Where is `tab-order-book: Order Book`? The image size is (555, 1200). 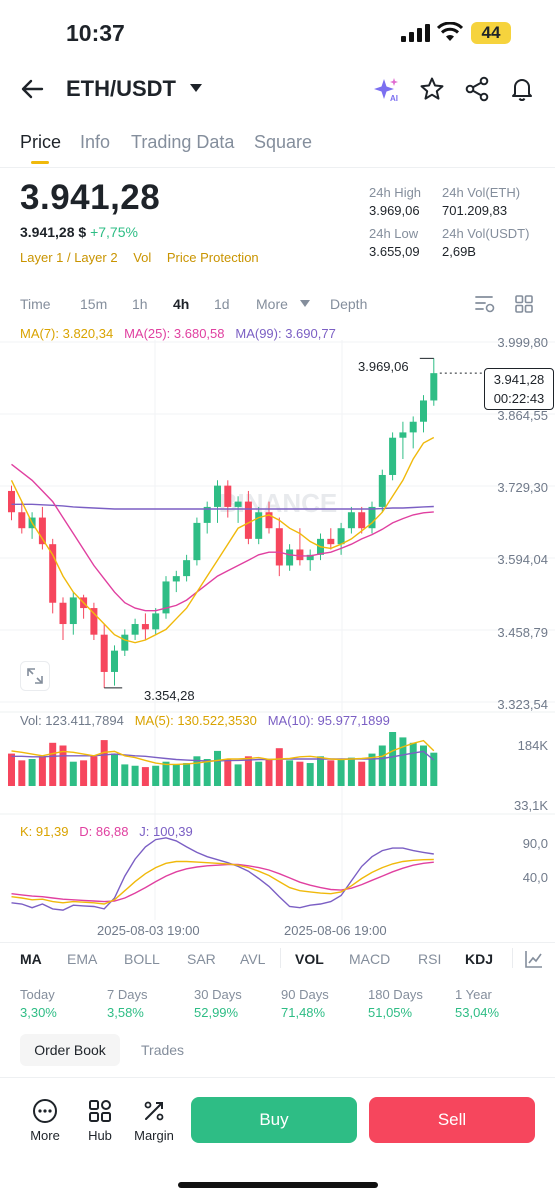
tab-order-book: Order Book is located at coordinates (70, 1050).